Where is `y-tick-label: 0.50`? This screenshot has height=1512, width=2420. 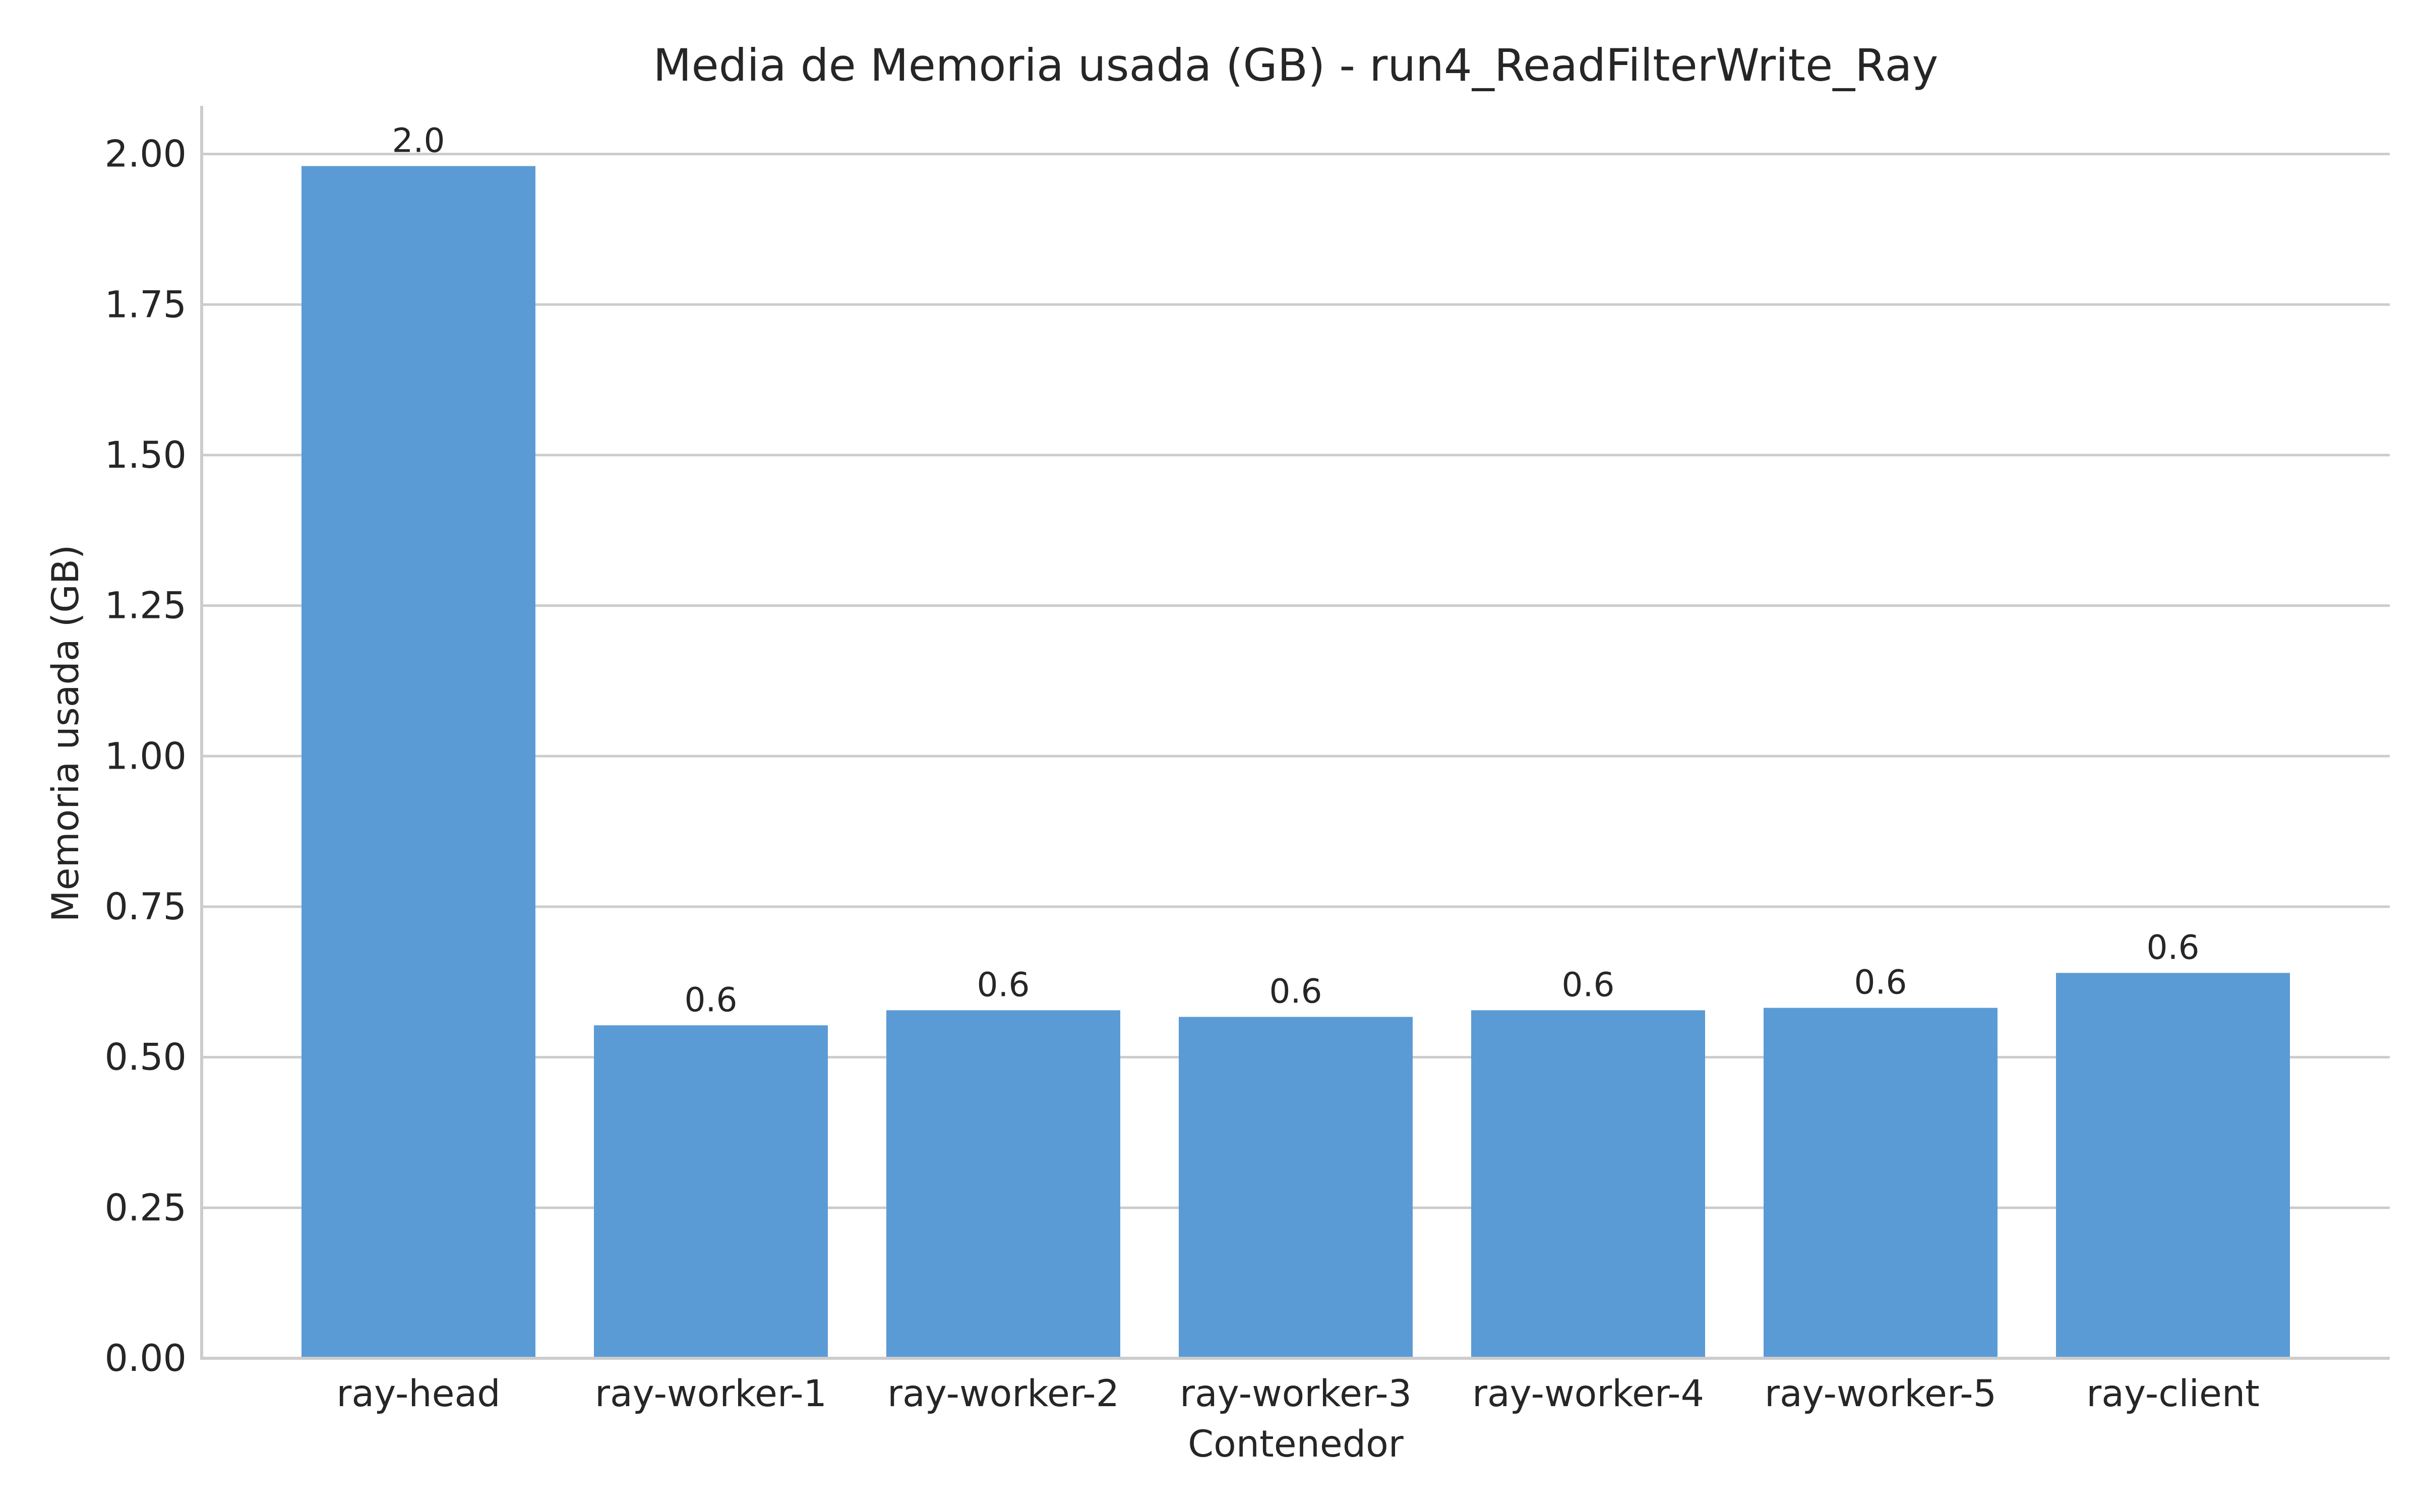
y-tick-label: 0.50 is located at coordinates (145, 1057).